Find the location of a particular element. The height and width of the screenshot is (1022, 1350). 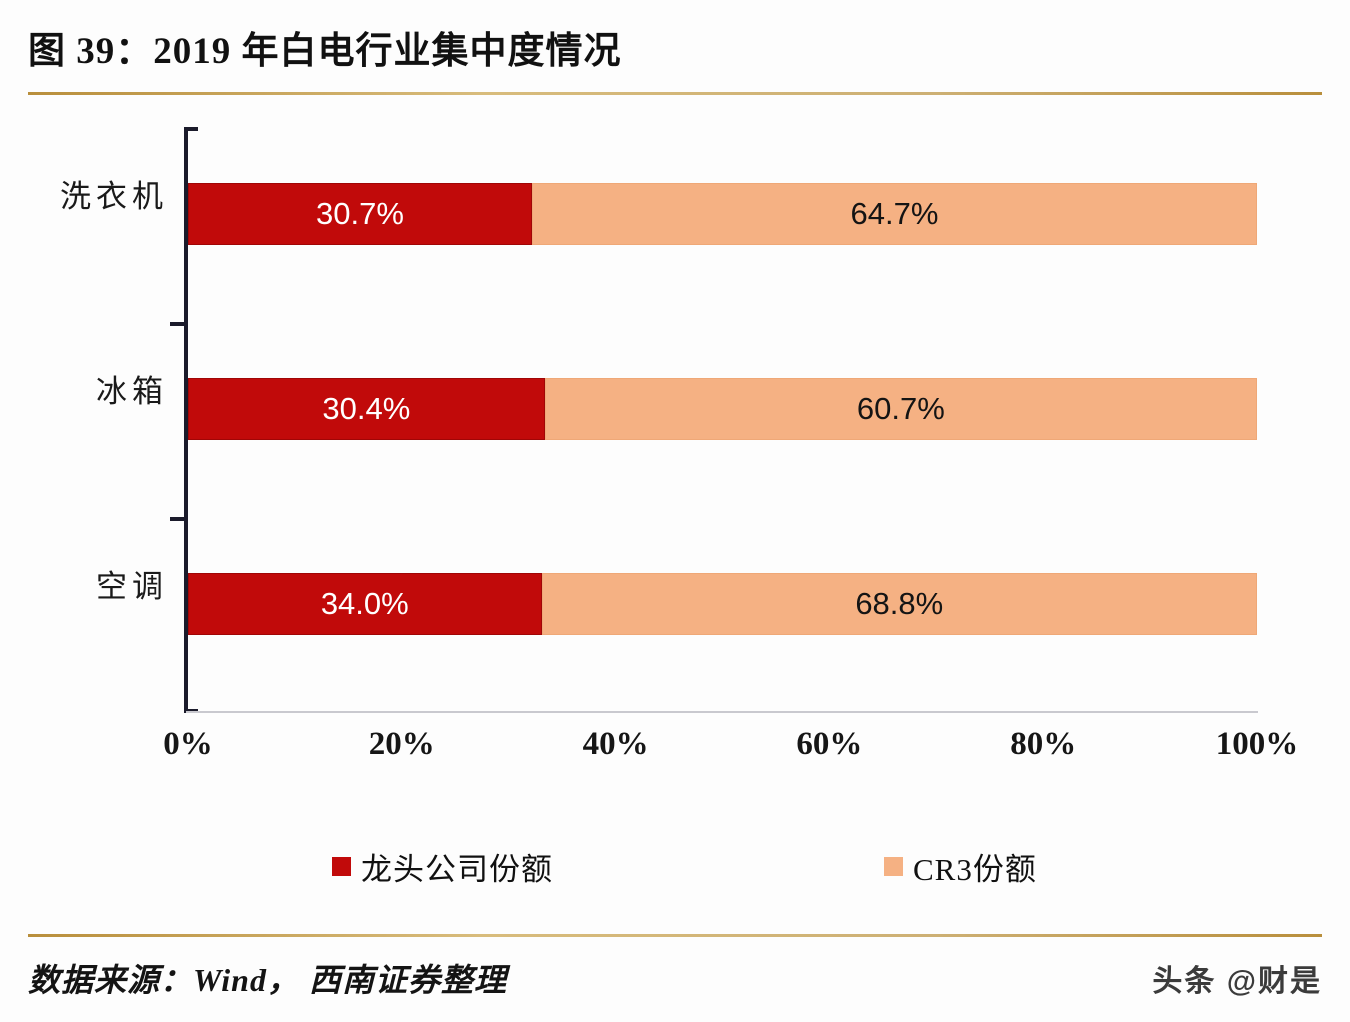

legend-item-cr3: CR3份额 is located at coordinates (960, 866).